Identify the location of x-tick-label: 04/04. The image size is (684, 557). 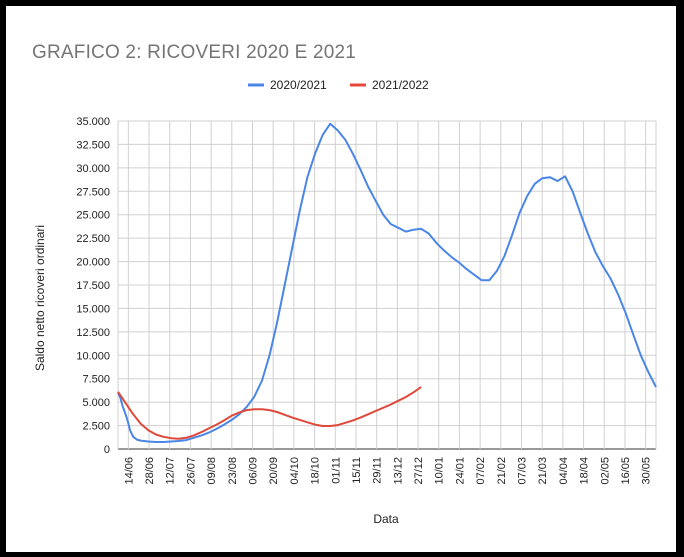
(564, 471).